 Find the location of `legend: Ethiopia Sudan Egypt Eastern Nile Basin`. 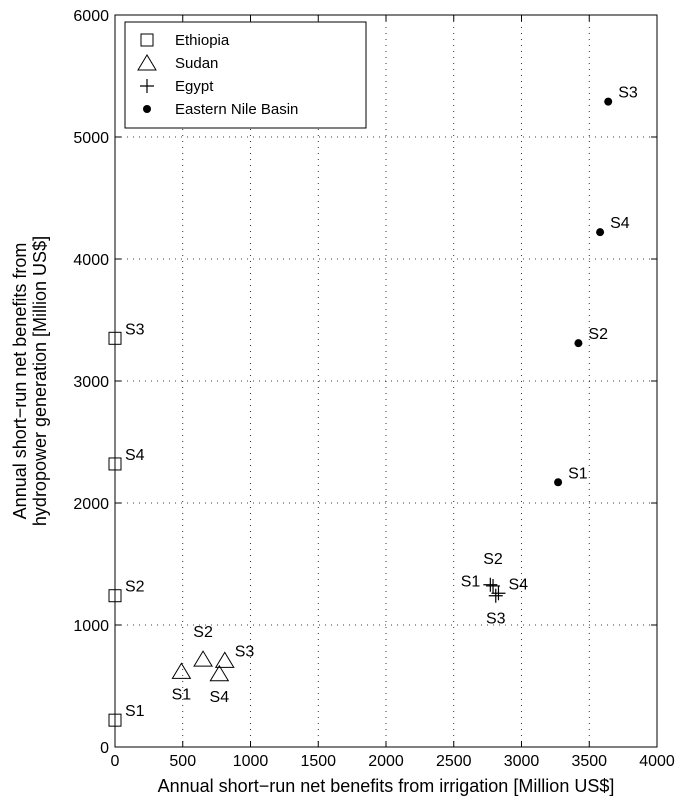

legend: Ethiopia Sudan Egypt Eastern Nile Basin is located at coordinates (245, 75).